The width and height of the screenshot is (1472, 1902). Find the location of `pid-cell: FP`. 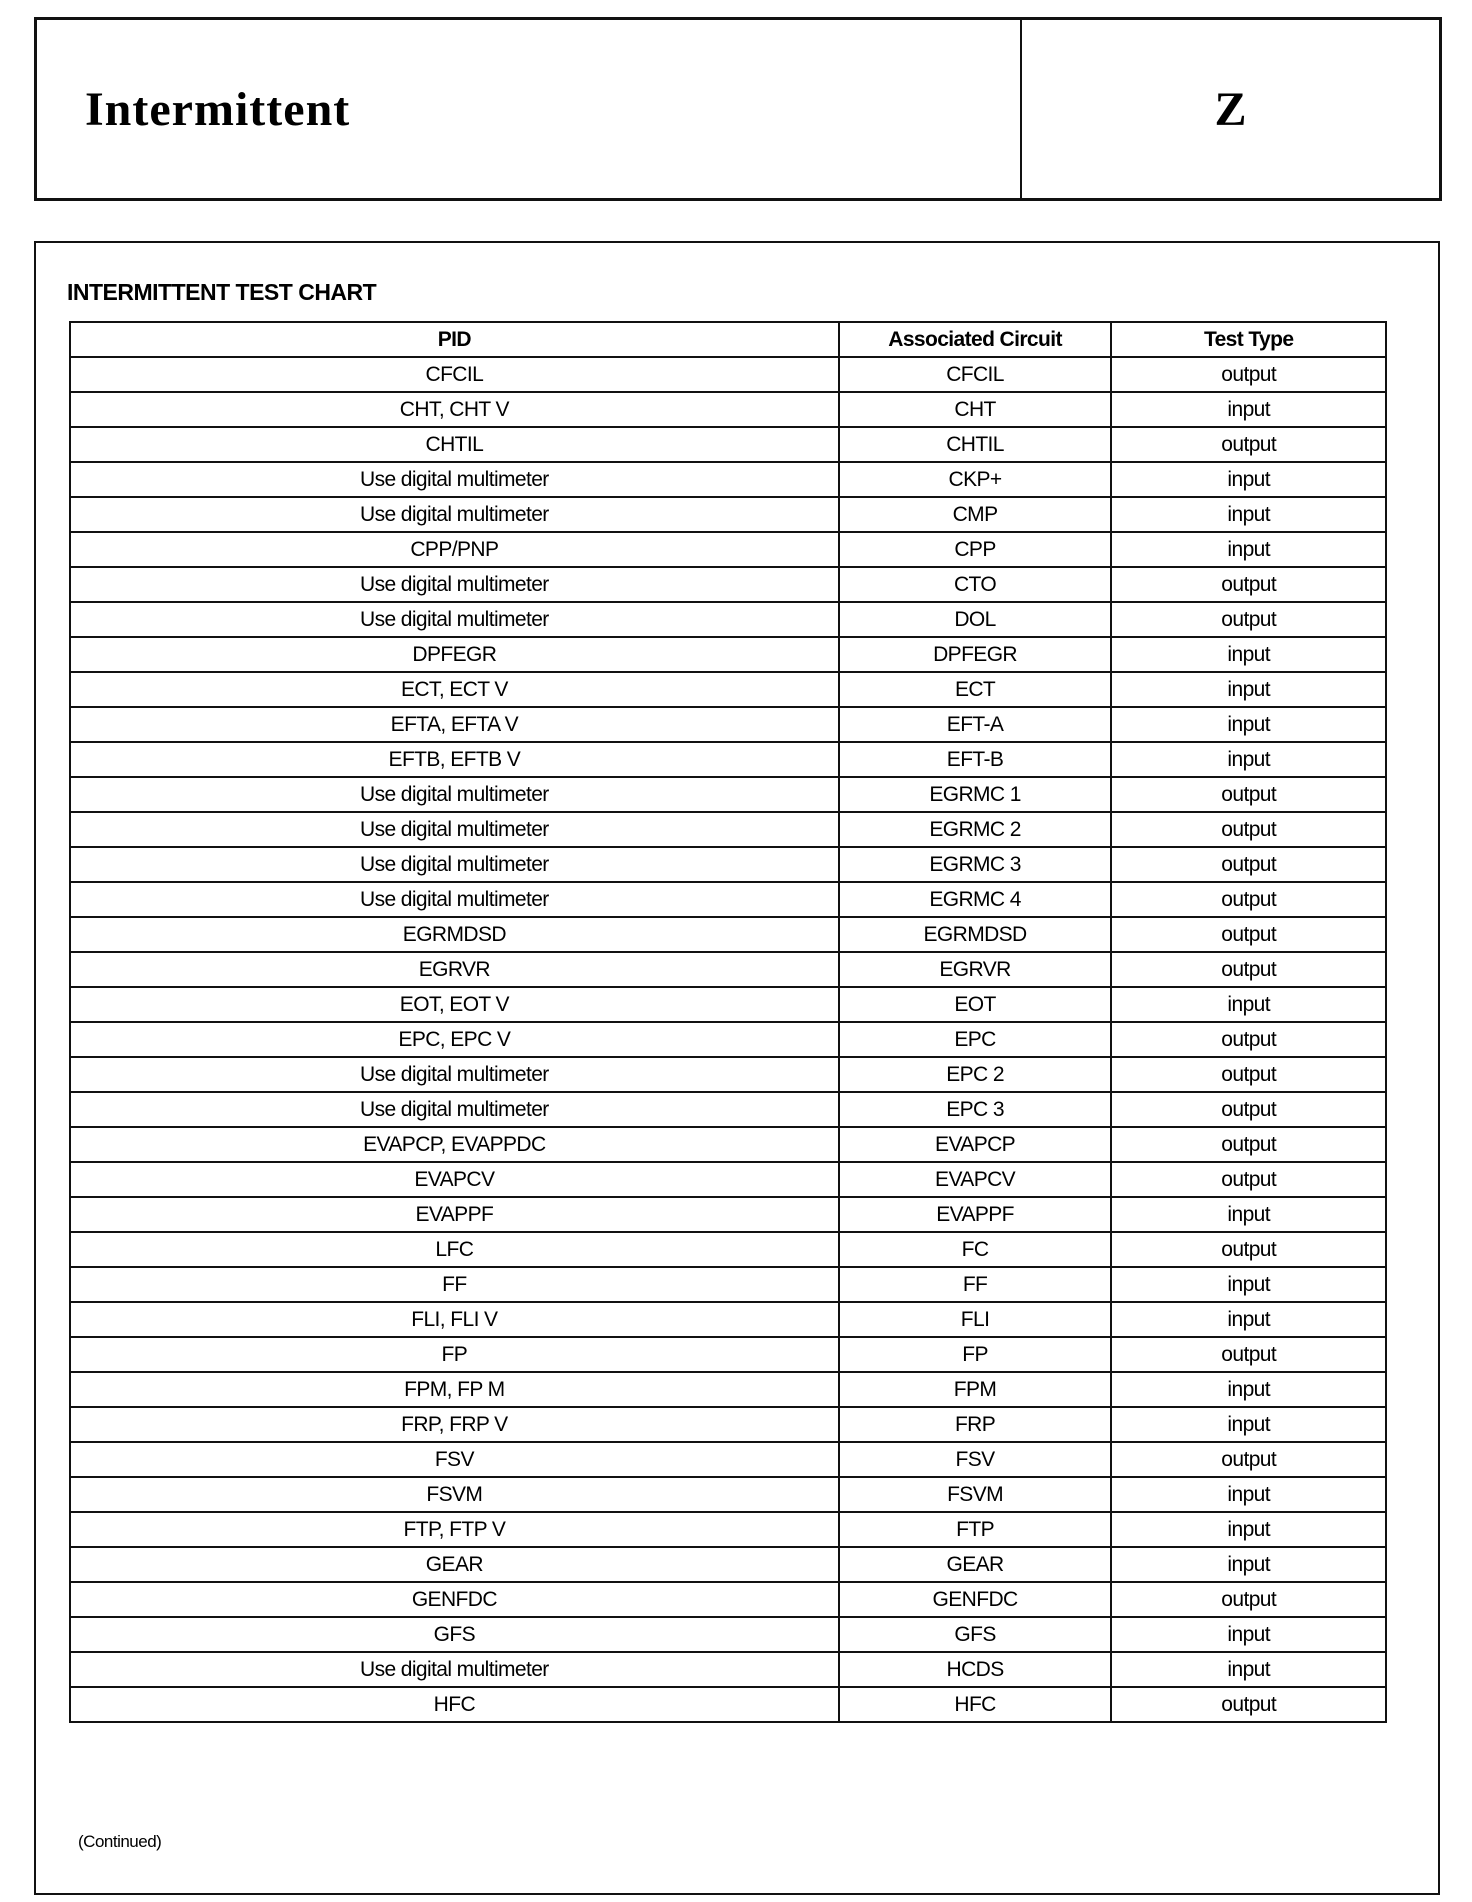

pid-cell: FP is located at coordinates (454, 1354).